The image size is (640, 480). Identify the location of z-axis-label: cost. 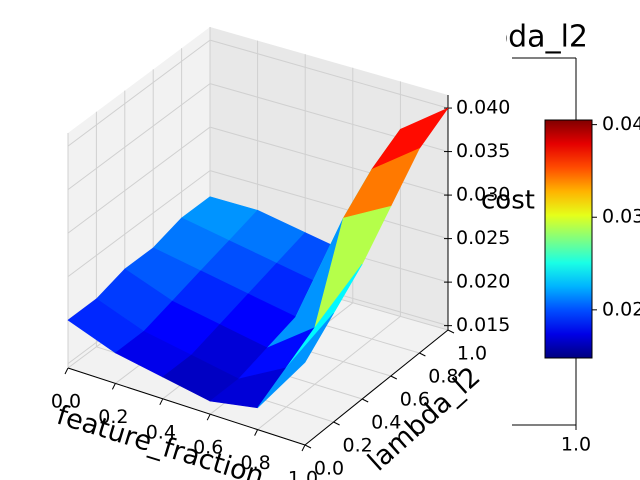
(508, 201).